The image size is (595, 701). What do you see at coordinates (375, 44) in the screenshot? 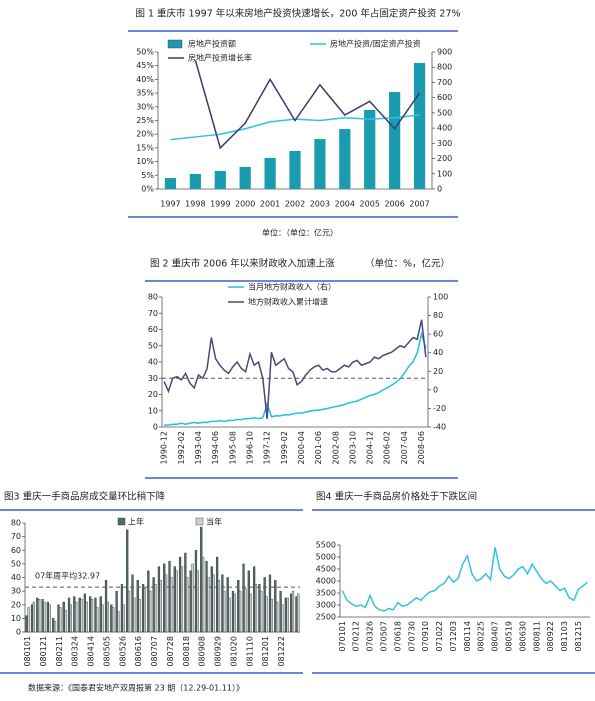
I see `legend-label: 房地产投资/固定资产投资` at bounding box center [375, 44].